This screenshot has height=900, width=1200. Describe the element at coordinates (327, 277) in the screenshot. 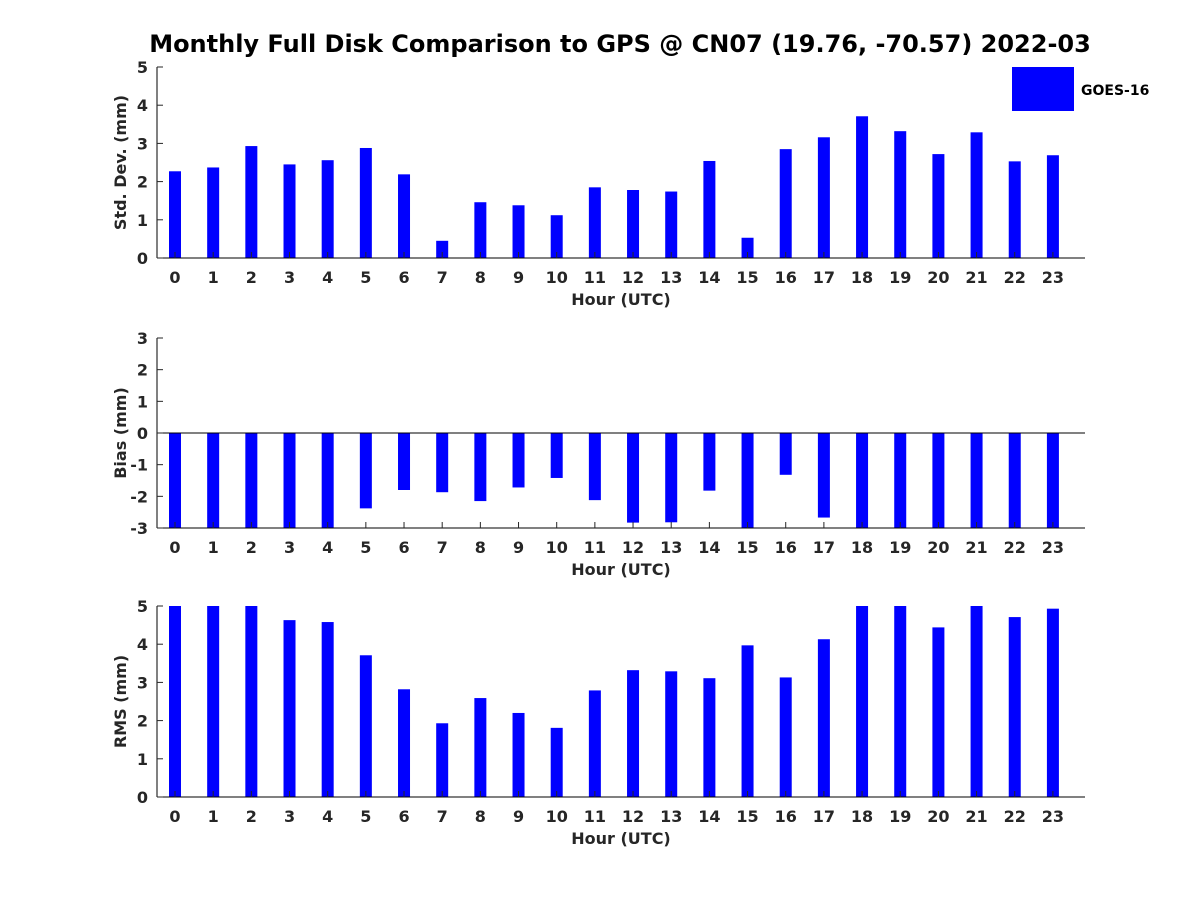

I see `x-tick-label: 4` at that location.